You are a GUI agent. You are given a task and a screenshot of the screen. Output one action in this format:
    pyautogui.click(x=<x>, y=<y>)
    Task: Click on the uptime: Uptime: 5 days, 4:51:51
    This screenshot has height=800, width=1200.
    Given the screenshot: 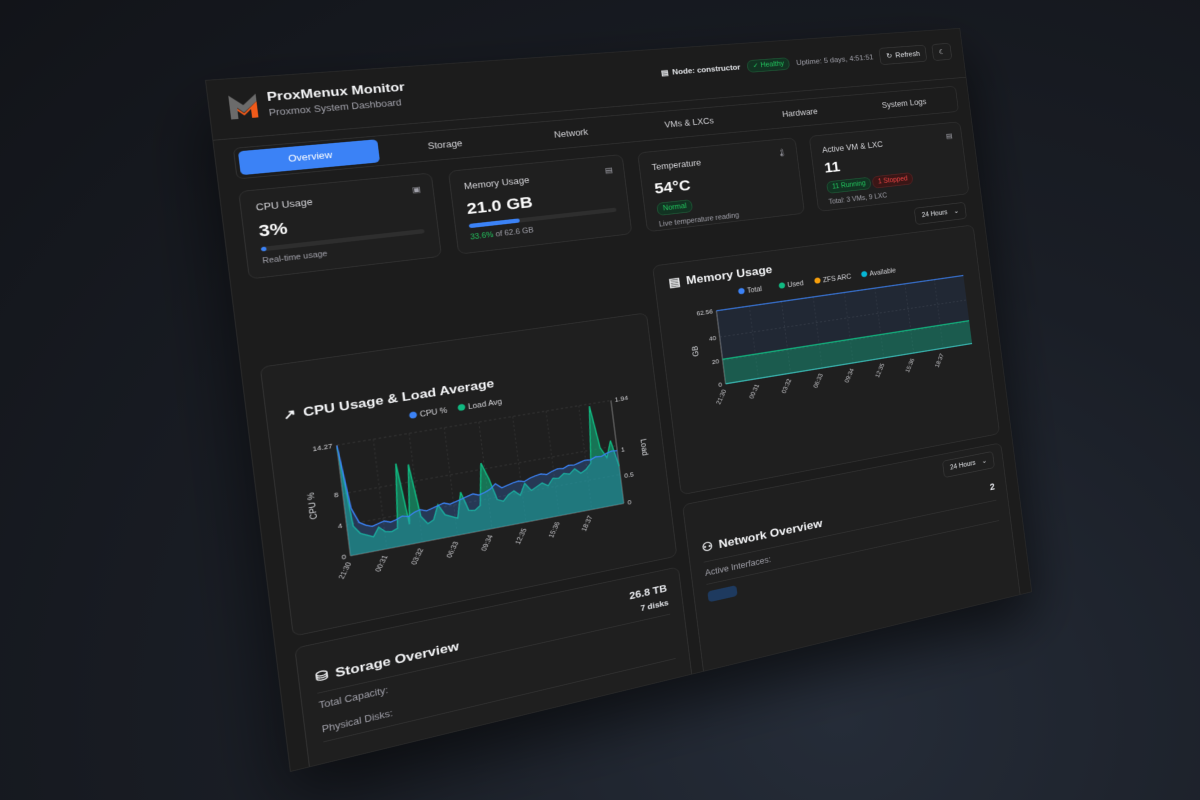 What is the action you would take?
    pyautogui.click(x=834, y=60)
    